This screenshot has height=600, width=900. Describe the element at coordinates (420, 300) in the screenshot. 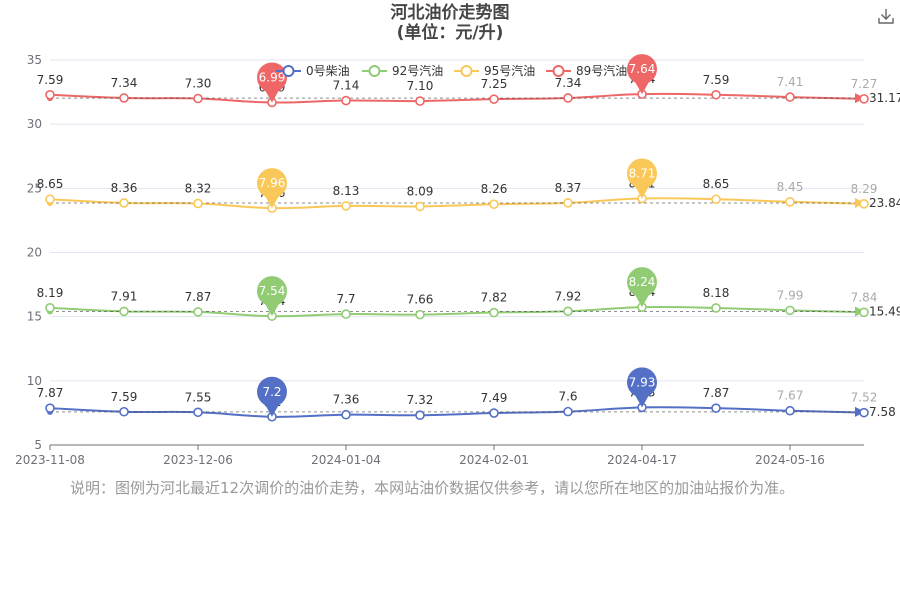

I see `data-label: 7.66` at that location.